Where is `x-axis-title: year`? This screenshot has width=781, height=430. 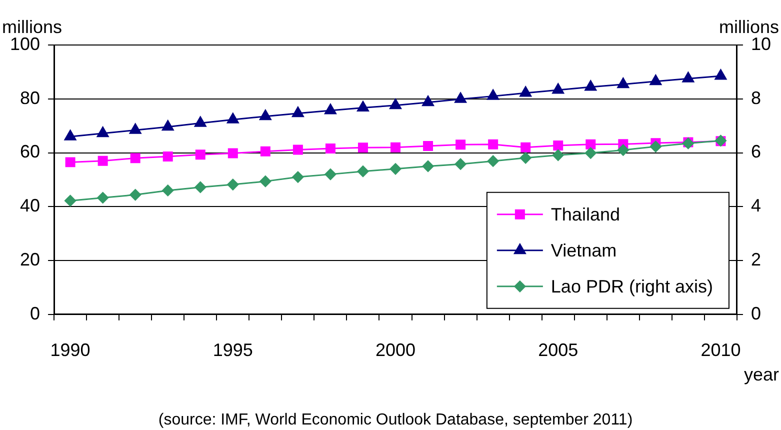 x-axis-title: year is located at coordinates (762, 374).